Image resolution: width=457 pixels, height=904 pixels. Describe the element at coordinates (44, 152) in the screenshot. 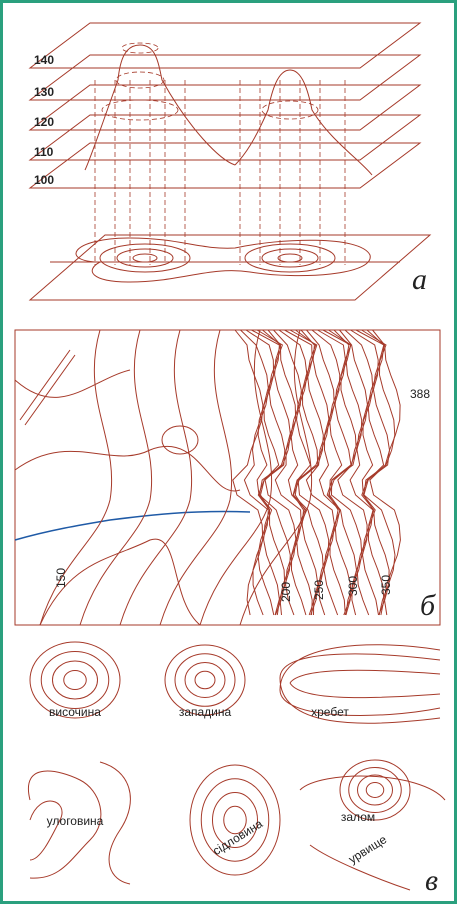

I see `level-label: 110` at that location.